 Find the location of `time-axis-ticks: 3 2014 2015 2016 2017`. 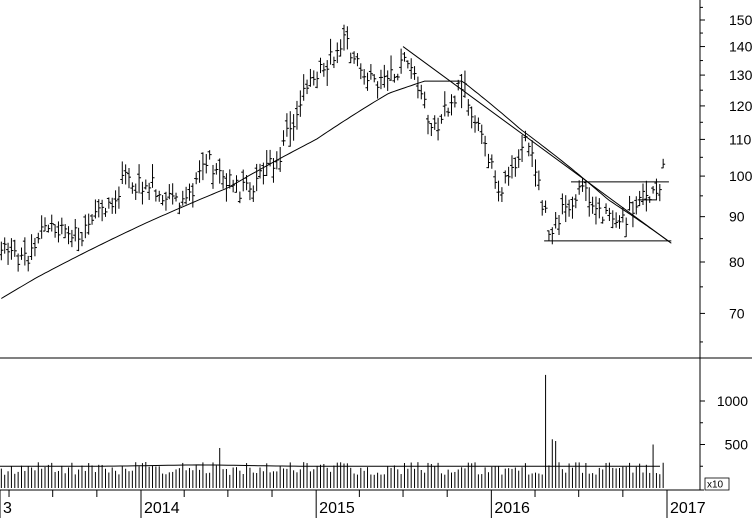

time-axis-ticks: 3 2014 2015 2016 2017 is located at coordinates (353, 504).